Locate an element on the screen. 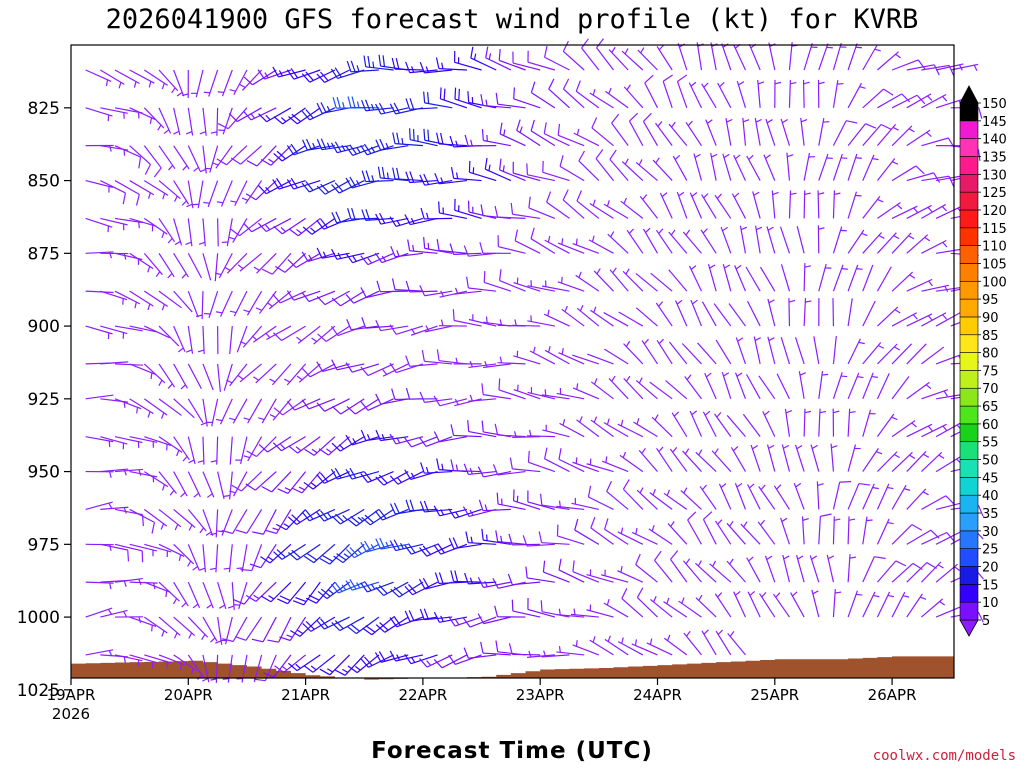 The height and width of the screenshot is (768, 1024). x-tick-label: 20APR is located at coordinates (188, 695).